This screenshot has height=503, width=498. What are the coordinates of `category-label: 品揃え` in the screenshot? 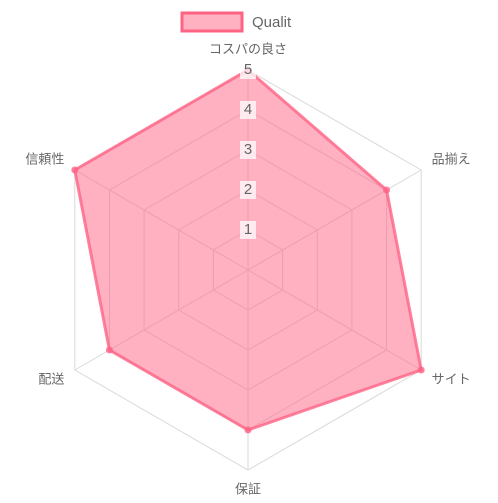 It's located at (451, 158).